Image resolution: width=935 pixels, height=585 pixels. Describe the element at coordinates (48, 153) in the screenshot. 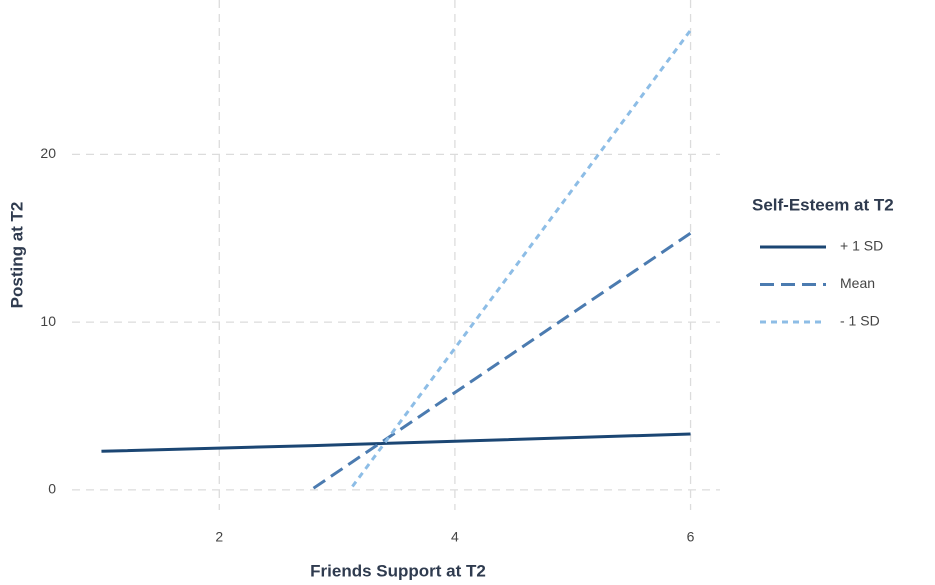

I see `y-tick-label: 20` at that location.